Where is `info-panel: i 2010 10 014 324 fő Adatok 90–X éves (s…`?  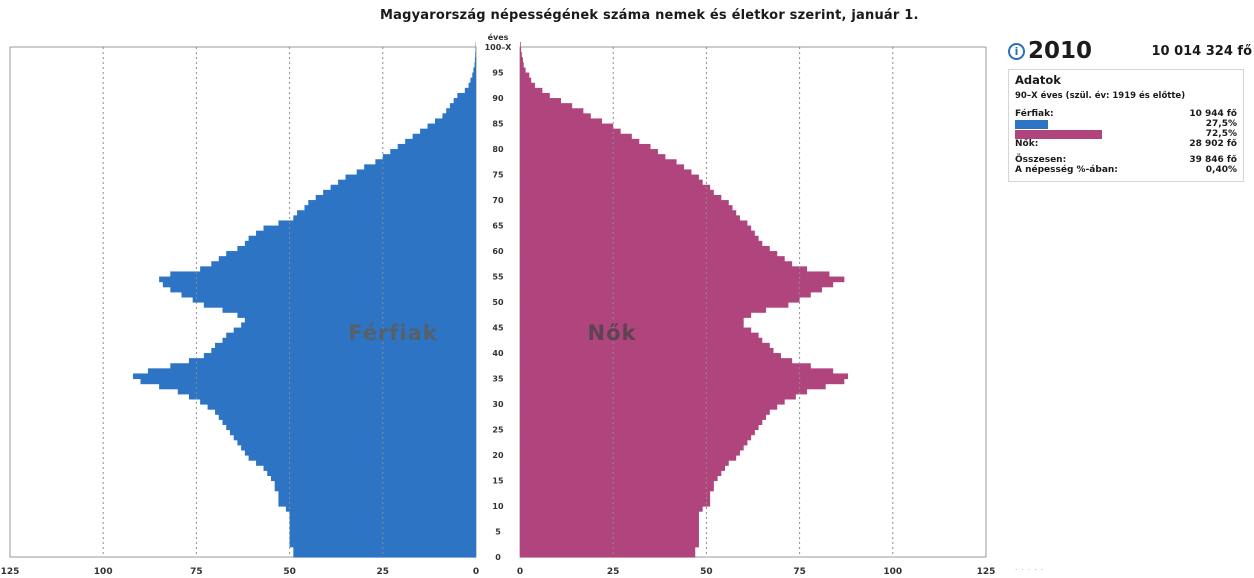
info-panel: i 2010 10 014 324 fő Adatok 90–X éves (s… is located at coordinates (1131, 110).